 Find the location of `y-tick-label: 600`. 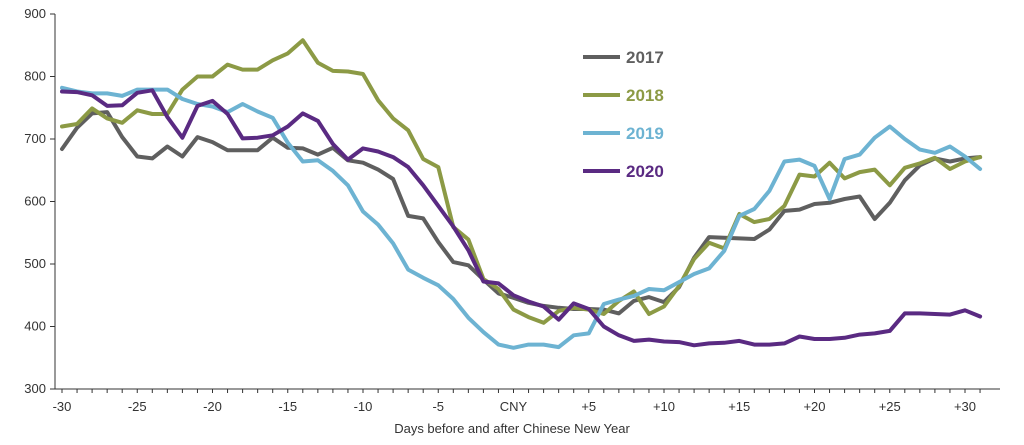

y-tick-label: 600 is located at coordinates (35, 201).